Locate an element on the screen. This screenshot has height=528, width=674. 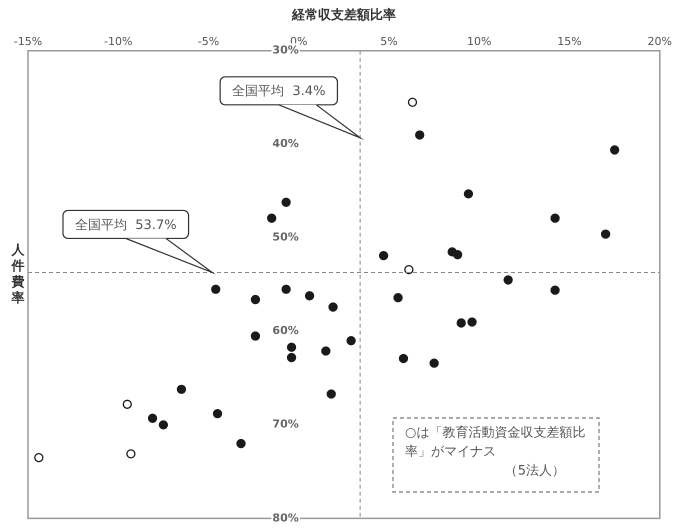
annotation: ○は「教育活動資金収支差額比率」がマイナス is located at coordinates (495, 442).